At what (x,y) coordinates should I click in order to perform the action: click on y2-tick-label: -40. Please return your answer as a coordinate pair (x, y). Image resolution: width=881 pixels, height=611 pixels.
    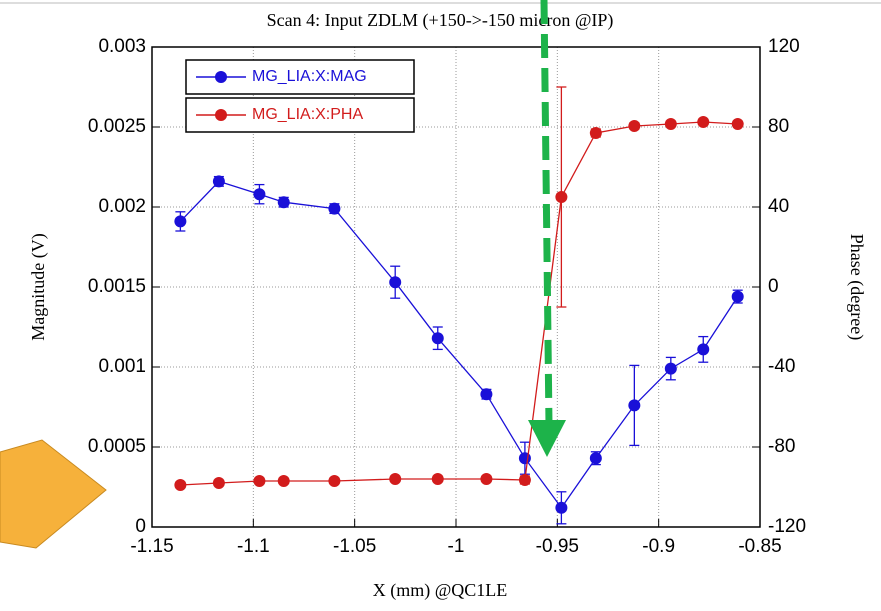
    Looking at the image, I should click on (781, 366).